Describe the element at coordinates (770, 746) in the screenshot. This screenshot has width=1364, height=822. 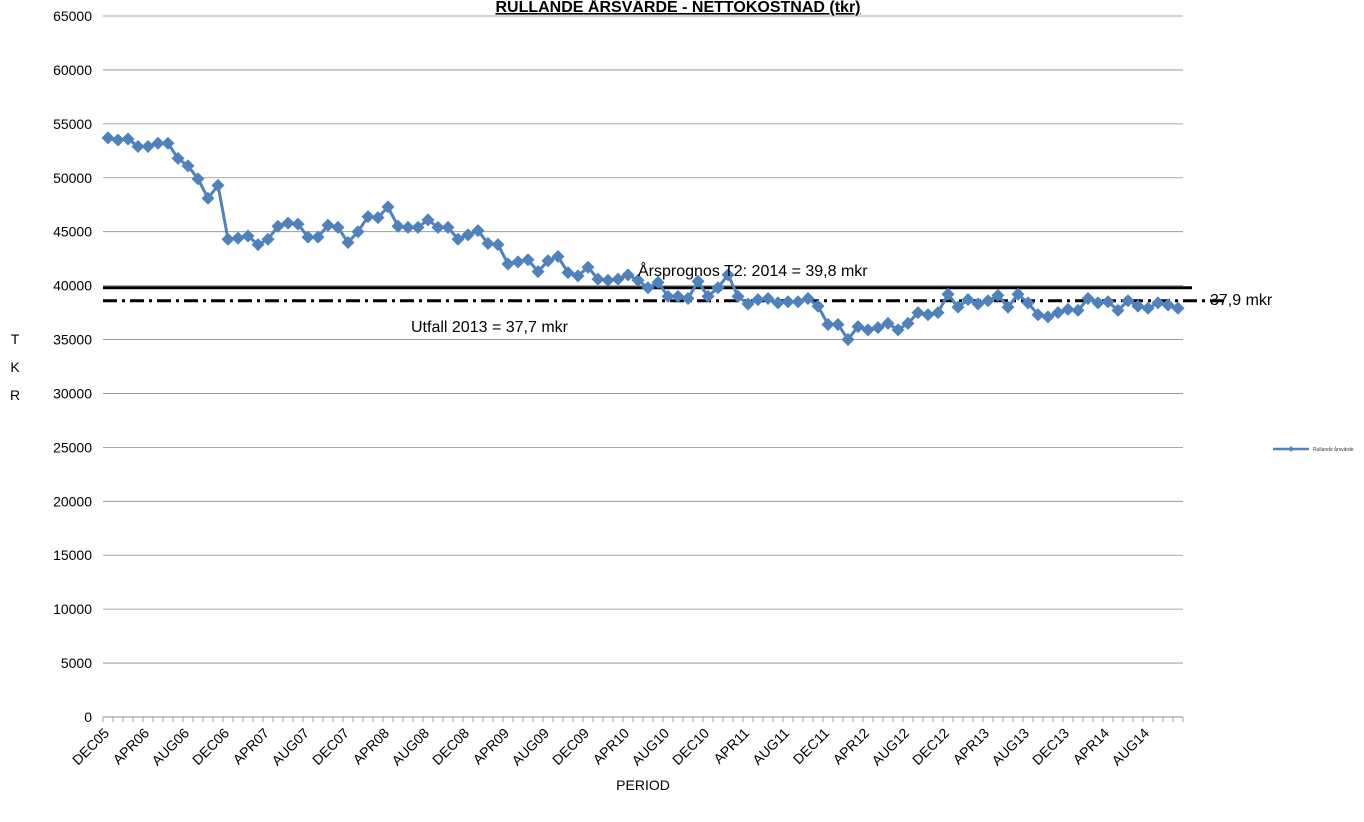
I see `x-tick-label: AUG11` at that location.